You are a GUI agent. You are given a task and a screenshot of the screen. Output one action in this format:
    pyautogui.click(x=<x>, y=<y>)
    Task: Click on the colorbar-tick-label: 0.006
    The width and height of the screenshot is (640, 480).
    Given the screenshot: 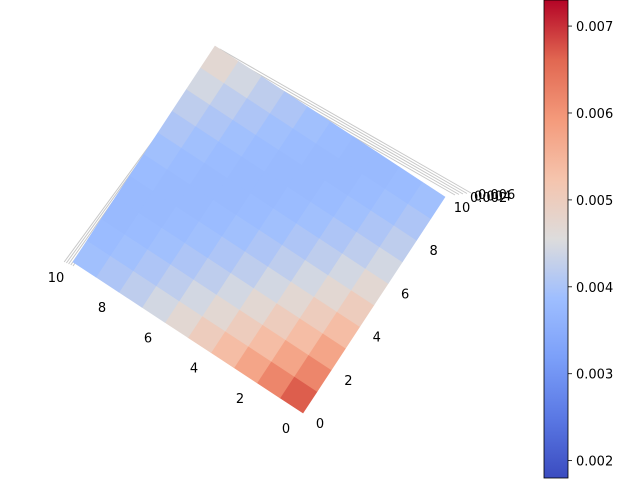 What is the action you would take?
    pyautogui.click(x=594, y=114)
    